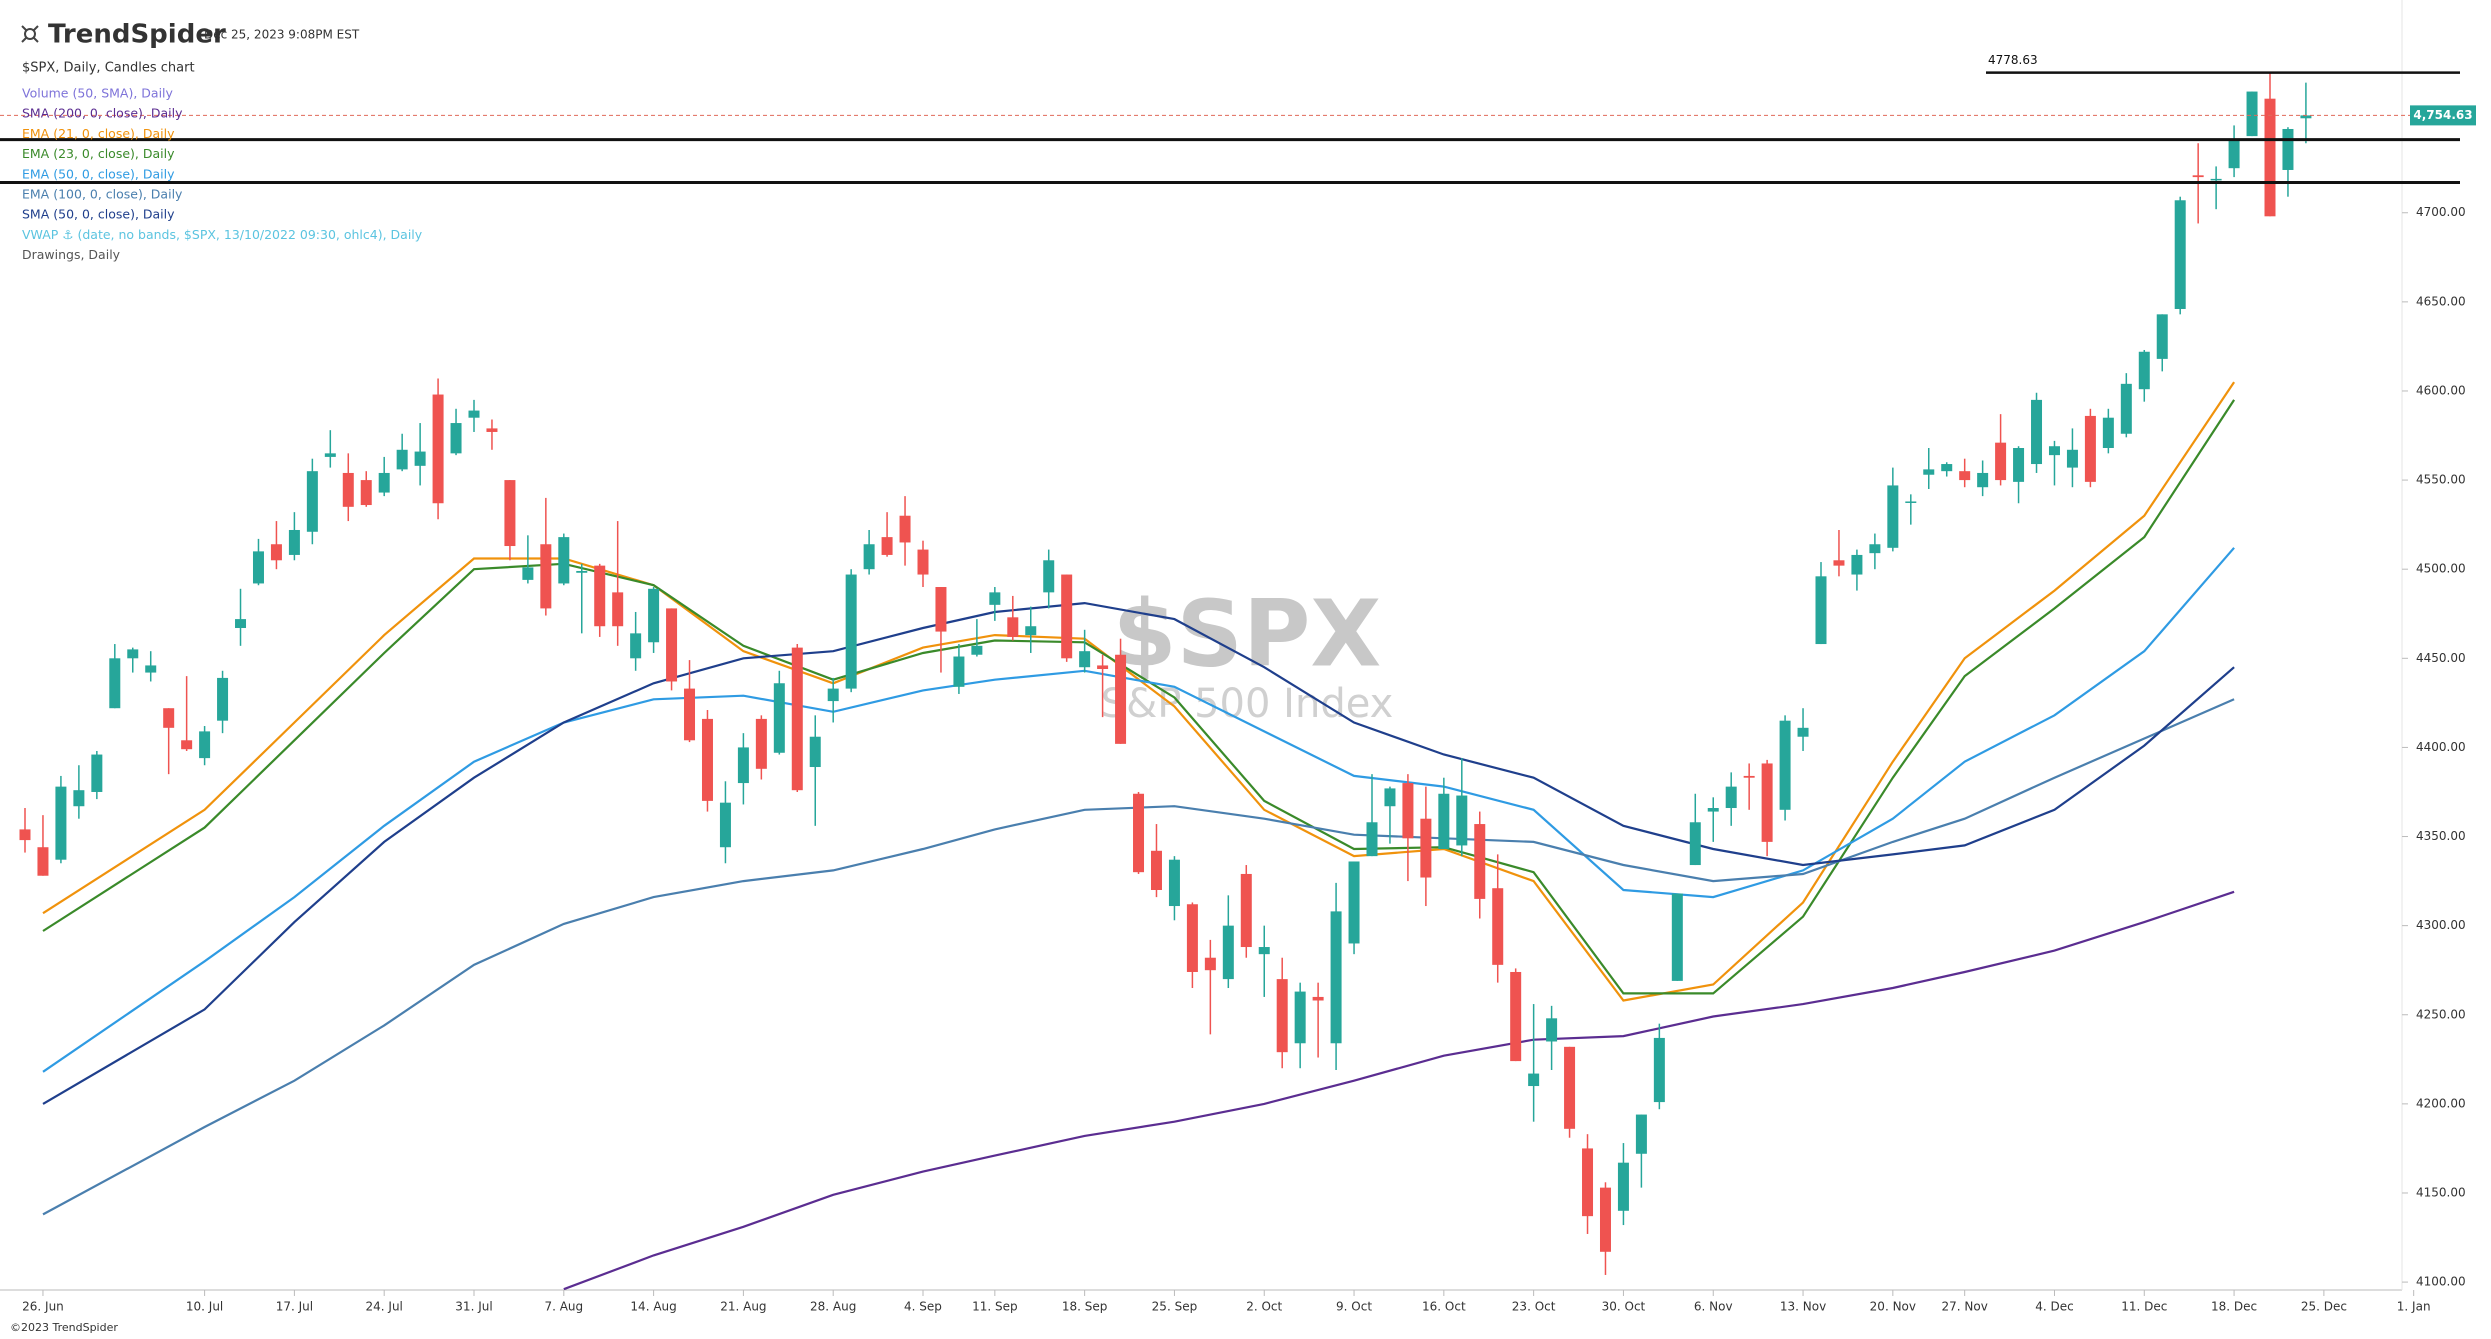 This screenshot has height=1339, width=2491. What do you see at coordinates (2443, 115) in the screenshot?
I see `last-price-box` at bounding box center [2443, 115].